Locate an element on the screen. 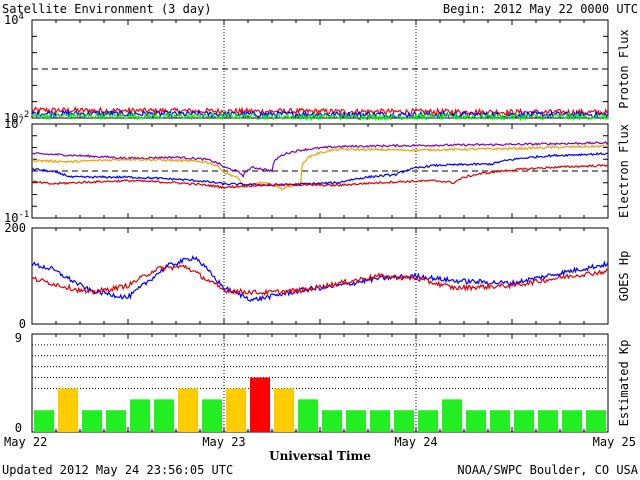 The image size is (640, 480). x-tick-label: May 23 is located at coordinates (223, 442).